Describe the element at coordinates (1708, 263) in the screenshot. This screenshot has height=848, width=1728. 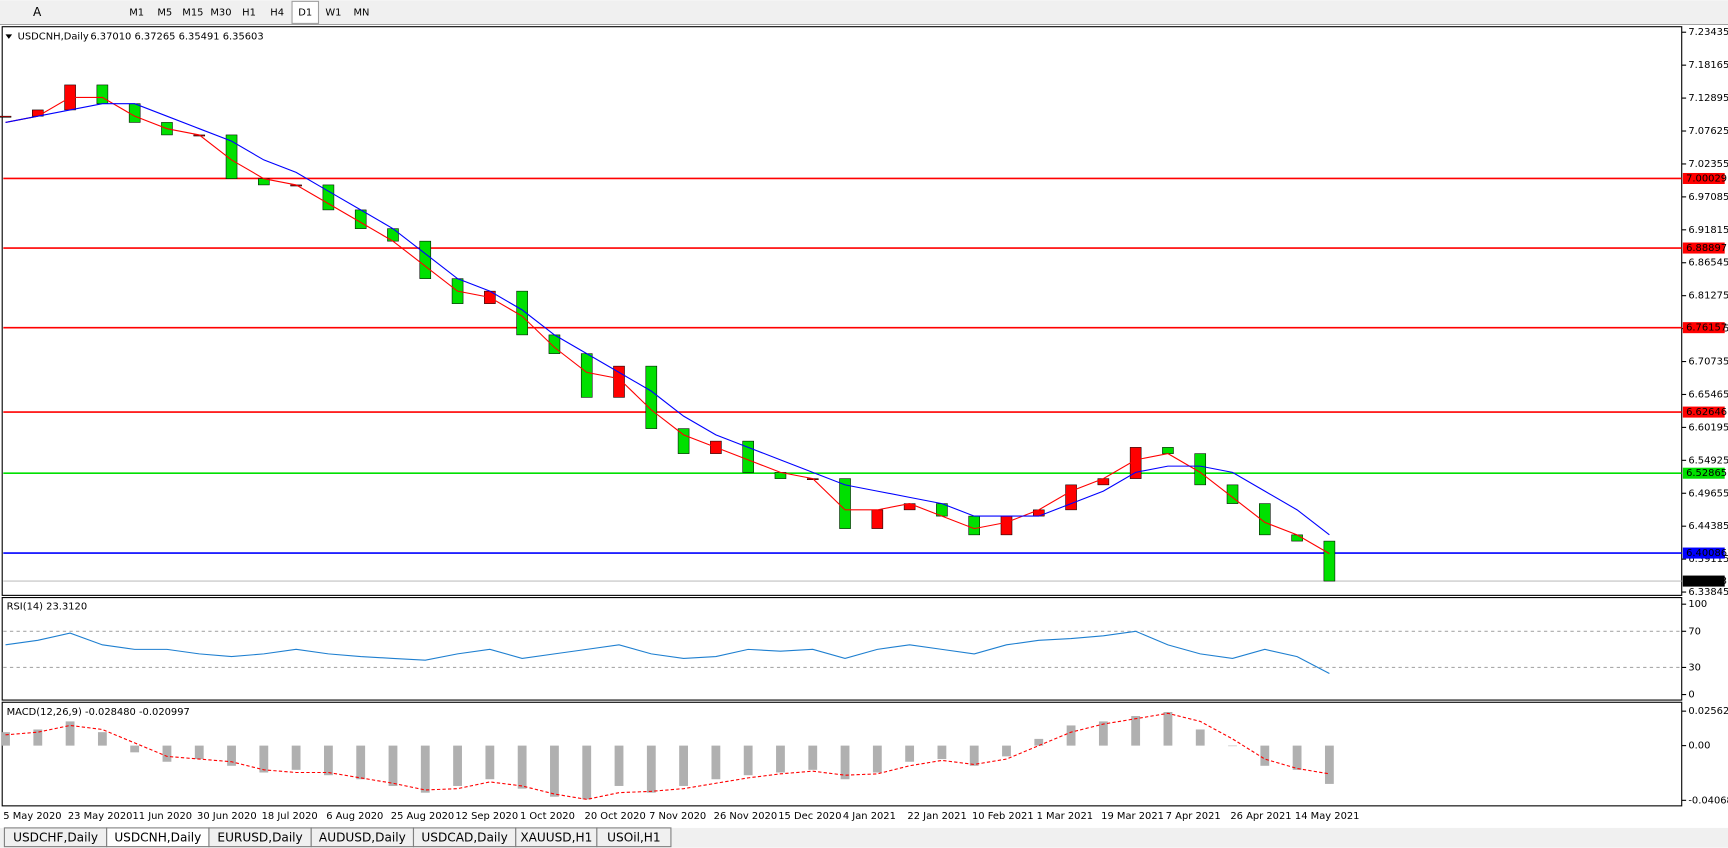
I see `y-tick-label: 6.86545` at that location.